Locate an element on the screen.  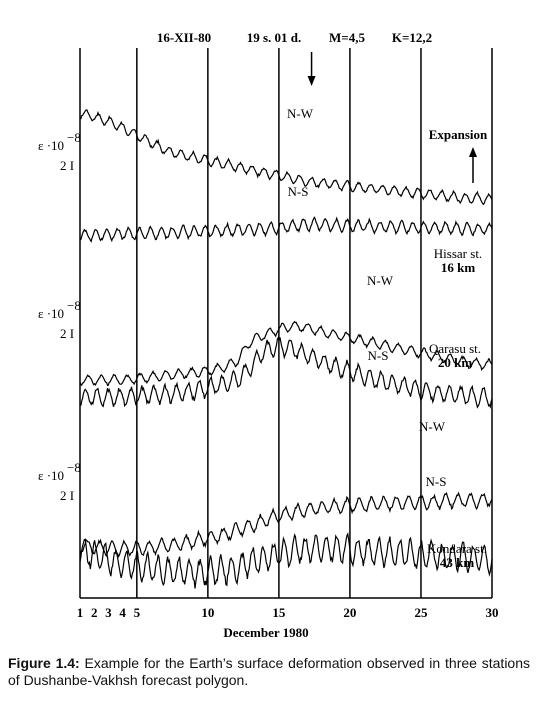
x-tick-10: 10 is located at coordinates (207, 612).